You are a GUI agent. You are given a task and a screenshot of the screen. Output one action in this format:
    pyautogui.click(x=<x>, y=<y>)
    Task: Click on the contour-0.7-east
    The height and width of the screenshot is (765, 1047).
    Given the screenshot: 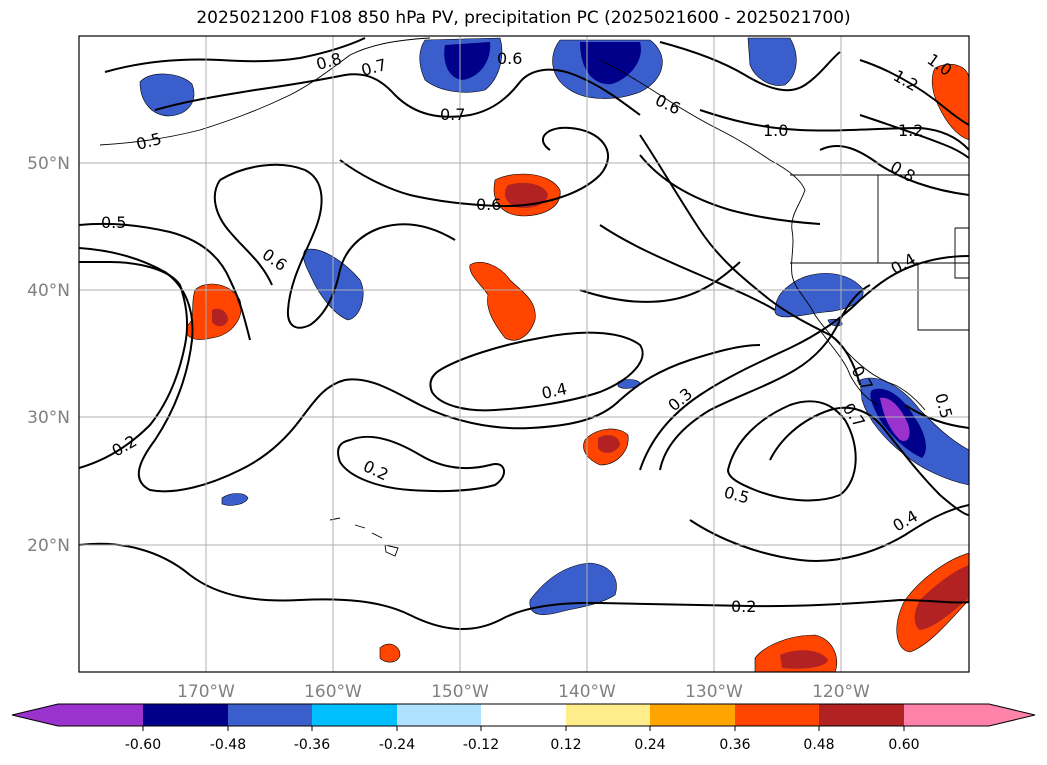 What is the action you would take?
    pyautogui.click(x=750, y=260)
    